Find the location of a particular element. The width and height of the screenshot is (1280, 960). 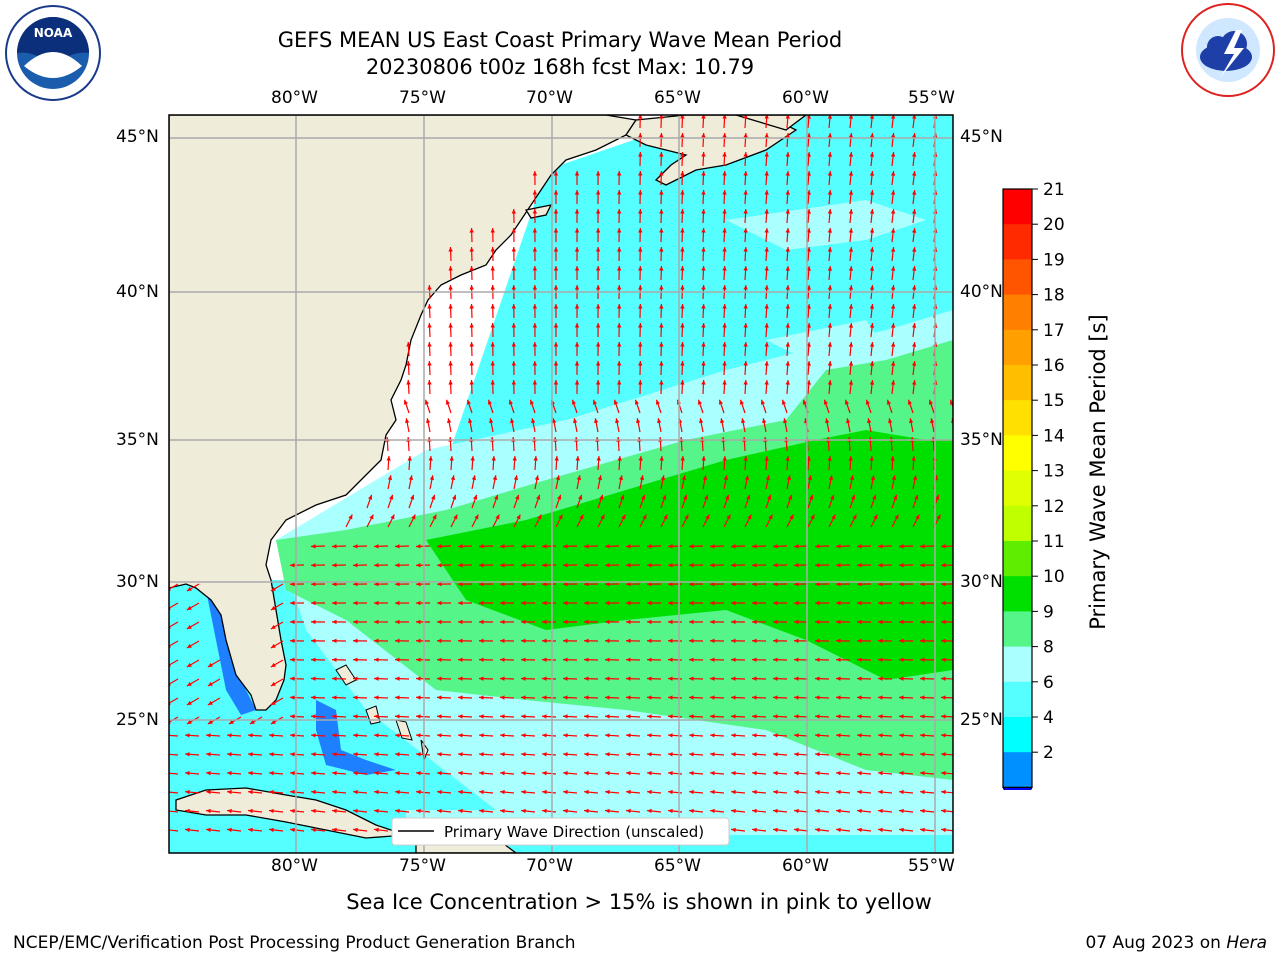

lat-label-right-35n: 35°N is located at coordinates (981, 440).